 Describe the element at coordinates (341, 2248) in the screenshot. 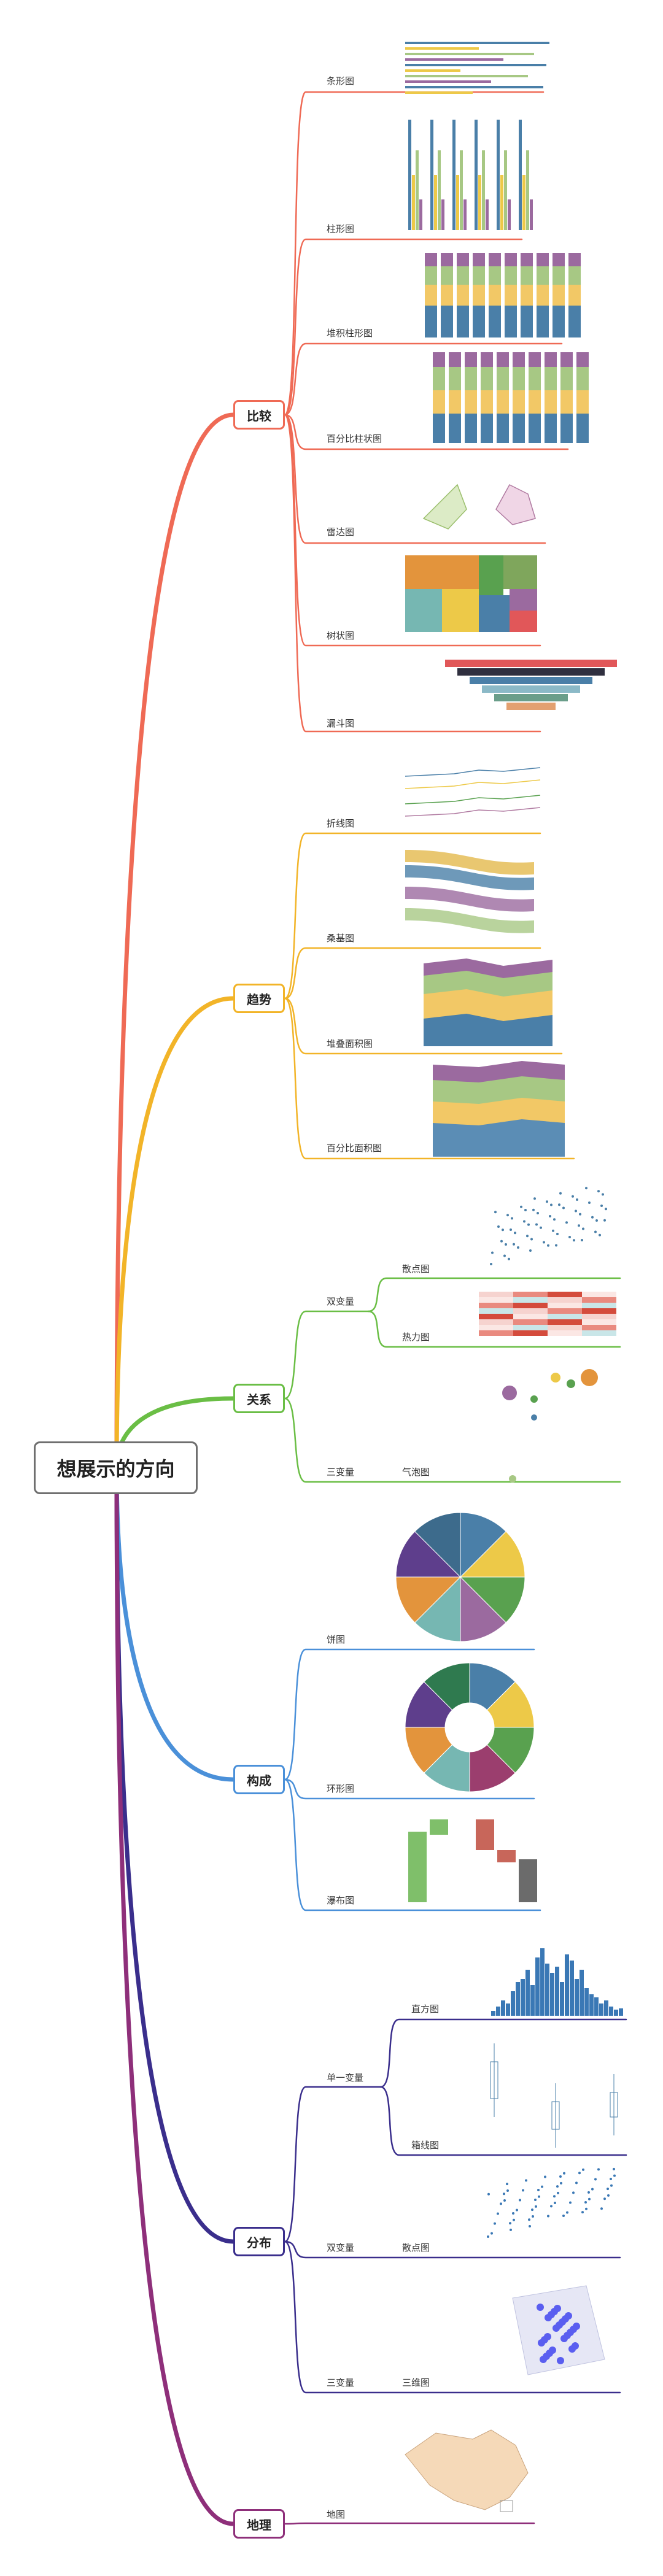

I see `distribution-sub-bivariate: 双变量` at that location.